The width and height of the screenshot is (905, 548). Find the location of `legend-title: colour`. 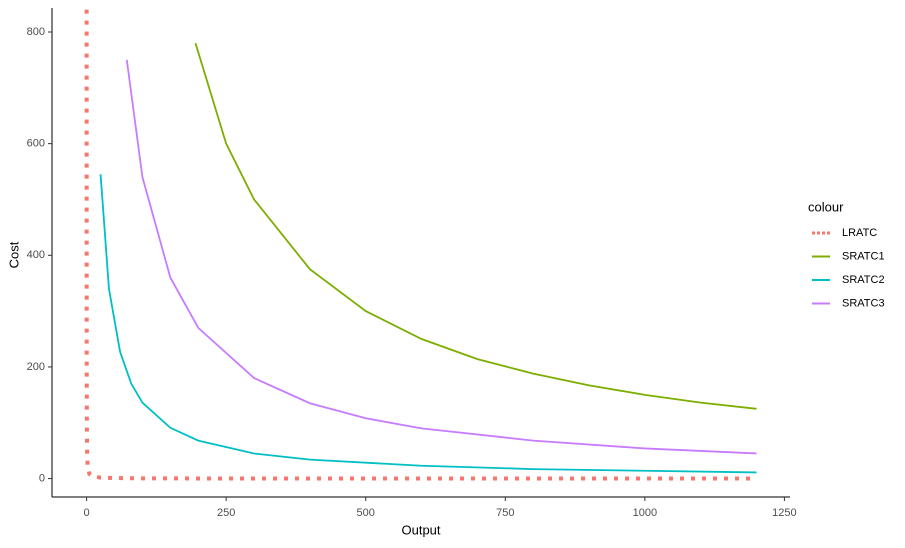

legend-title: colour is located at coordinates (826, 206).